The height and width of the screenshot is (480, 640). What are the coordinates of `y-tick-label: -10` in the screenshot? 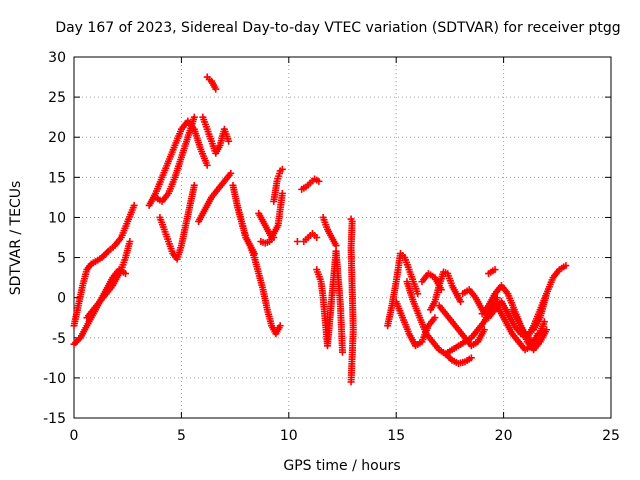 It's located at (54, 379).